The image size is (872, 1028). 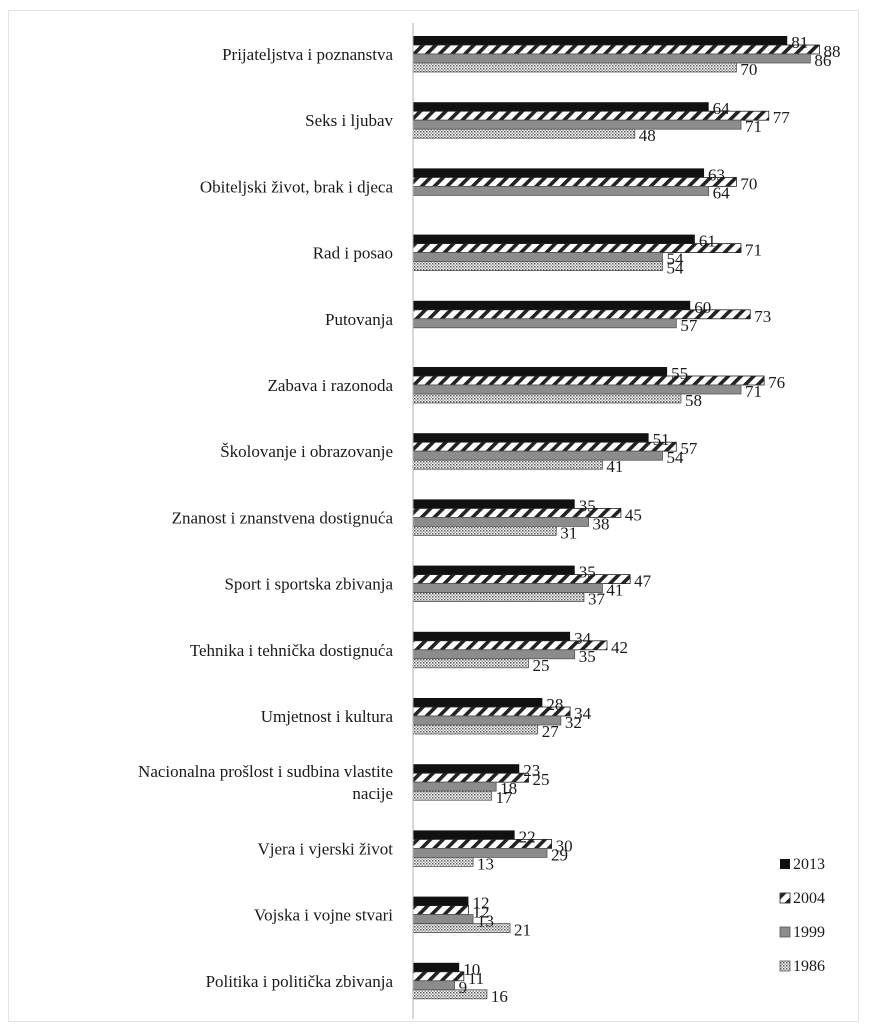 I want to click on data-label: 23, so click(x=531, y=770).